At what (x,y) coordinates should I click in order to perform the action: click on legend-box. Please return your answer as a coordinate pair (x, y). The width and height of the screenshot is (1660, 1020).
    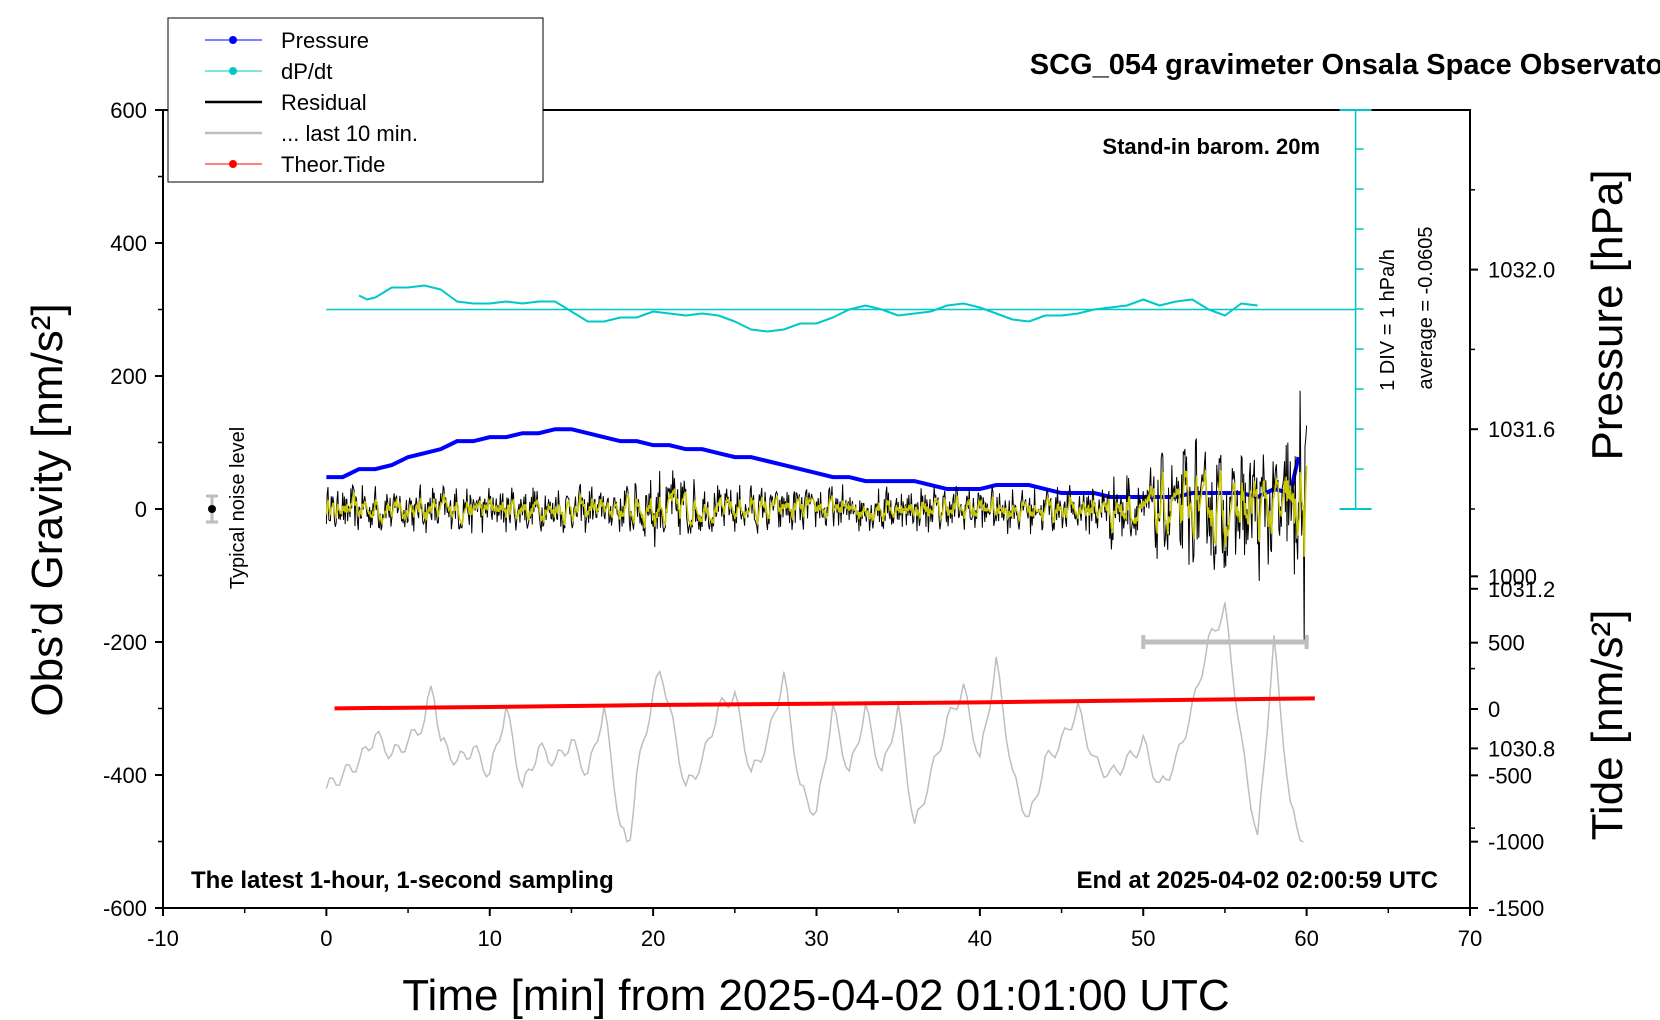
    Looking at the image, I should click on (355, 100).